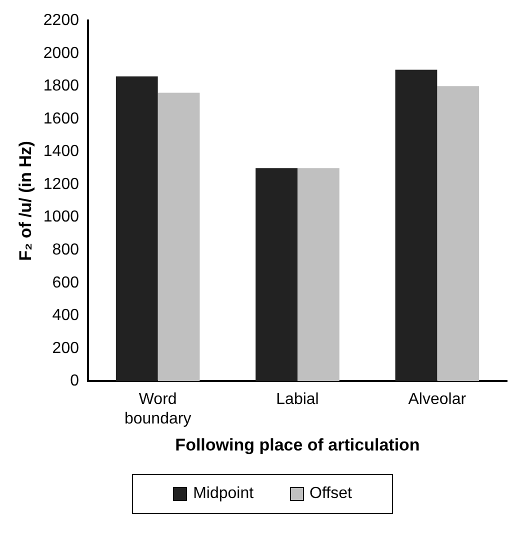 The height and width of the screenshot is (535, 525). Describe the element at coordinates (61, 184) in the screenshot. I see `y-tick-label: 1200` at that location.